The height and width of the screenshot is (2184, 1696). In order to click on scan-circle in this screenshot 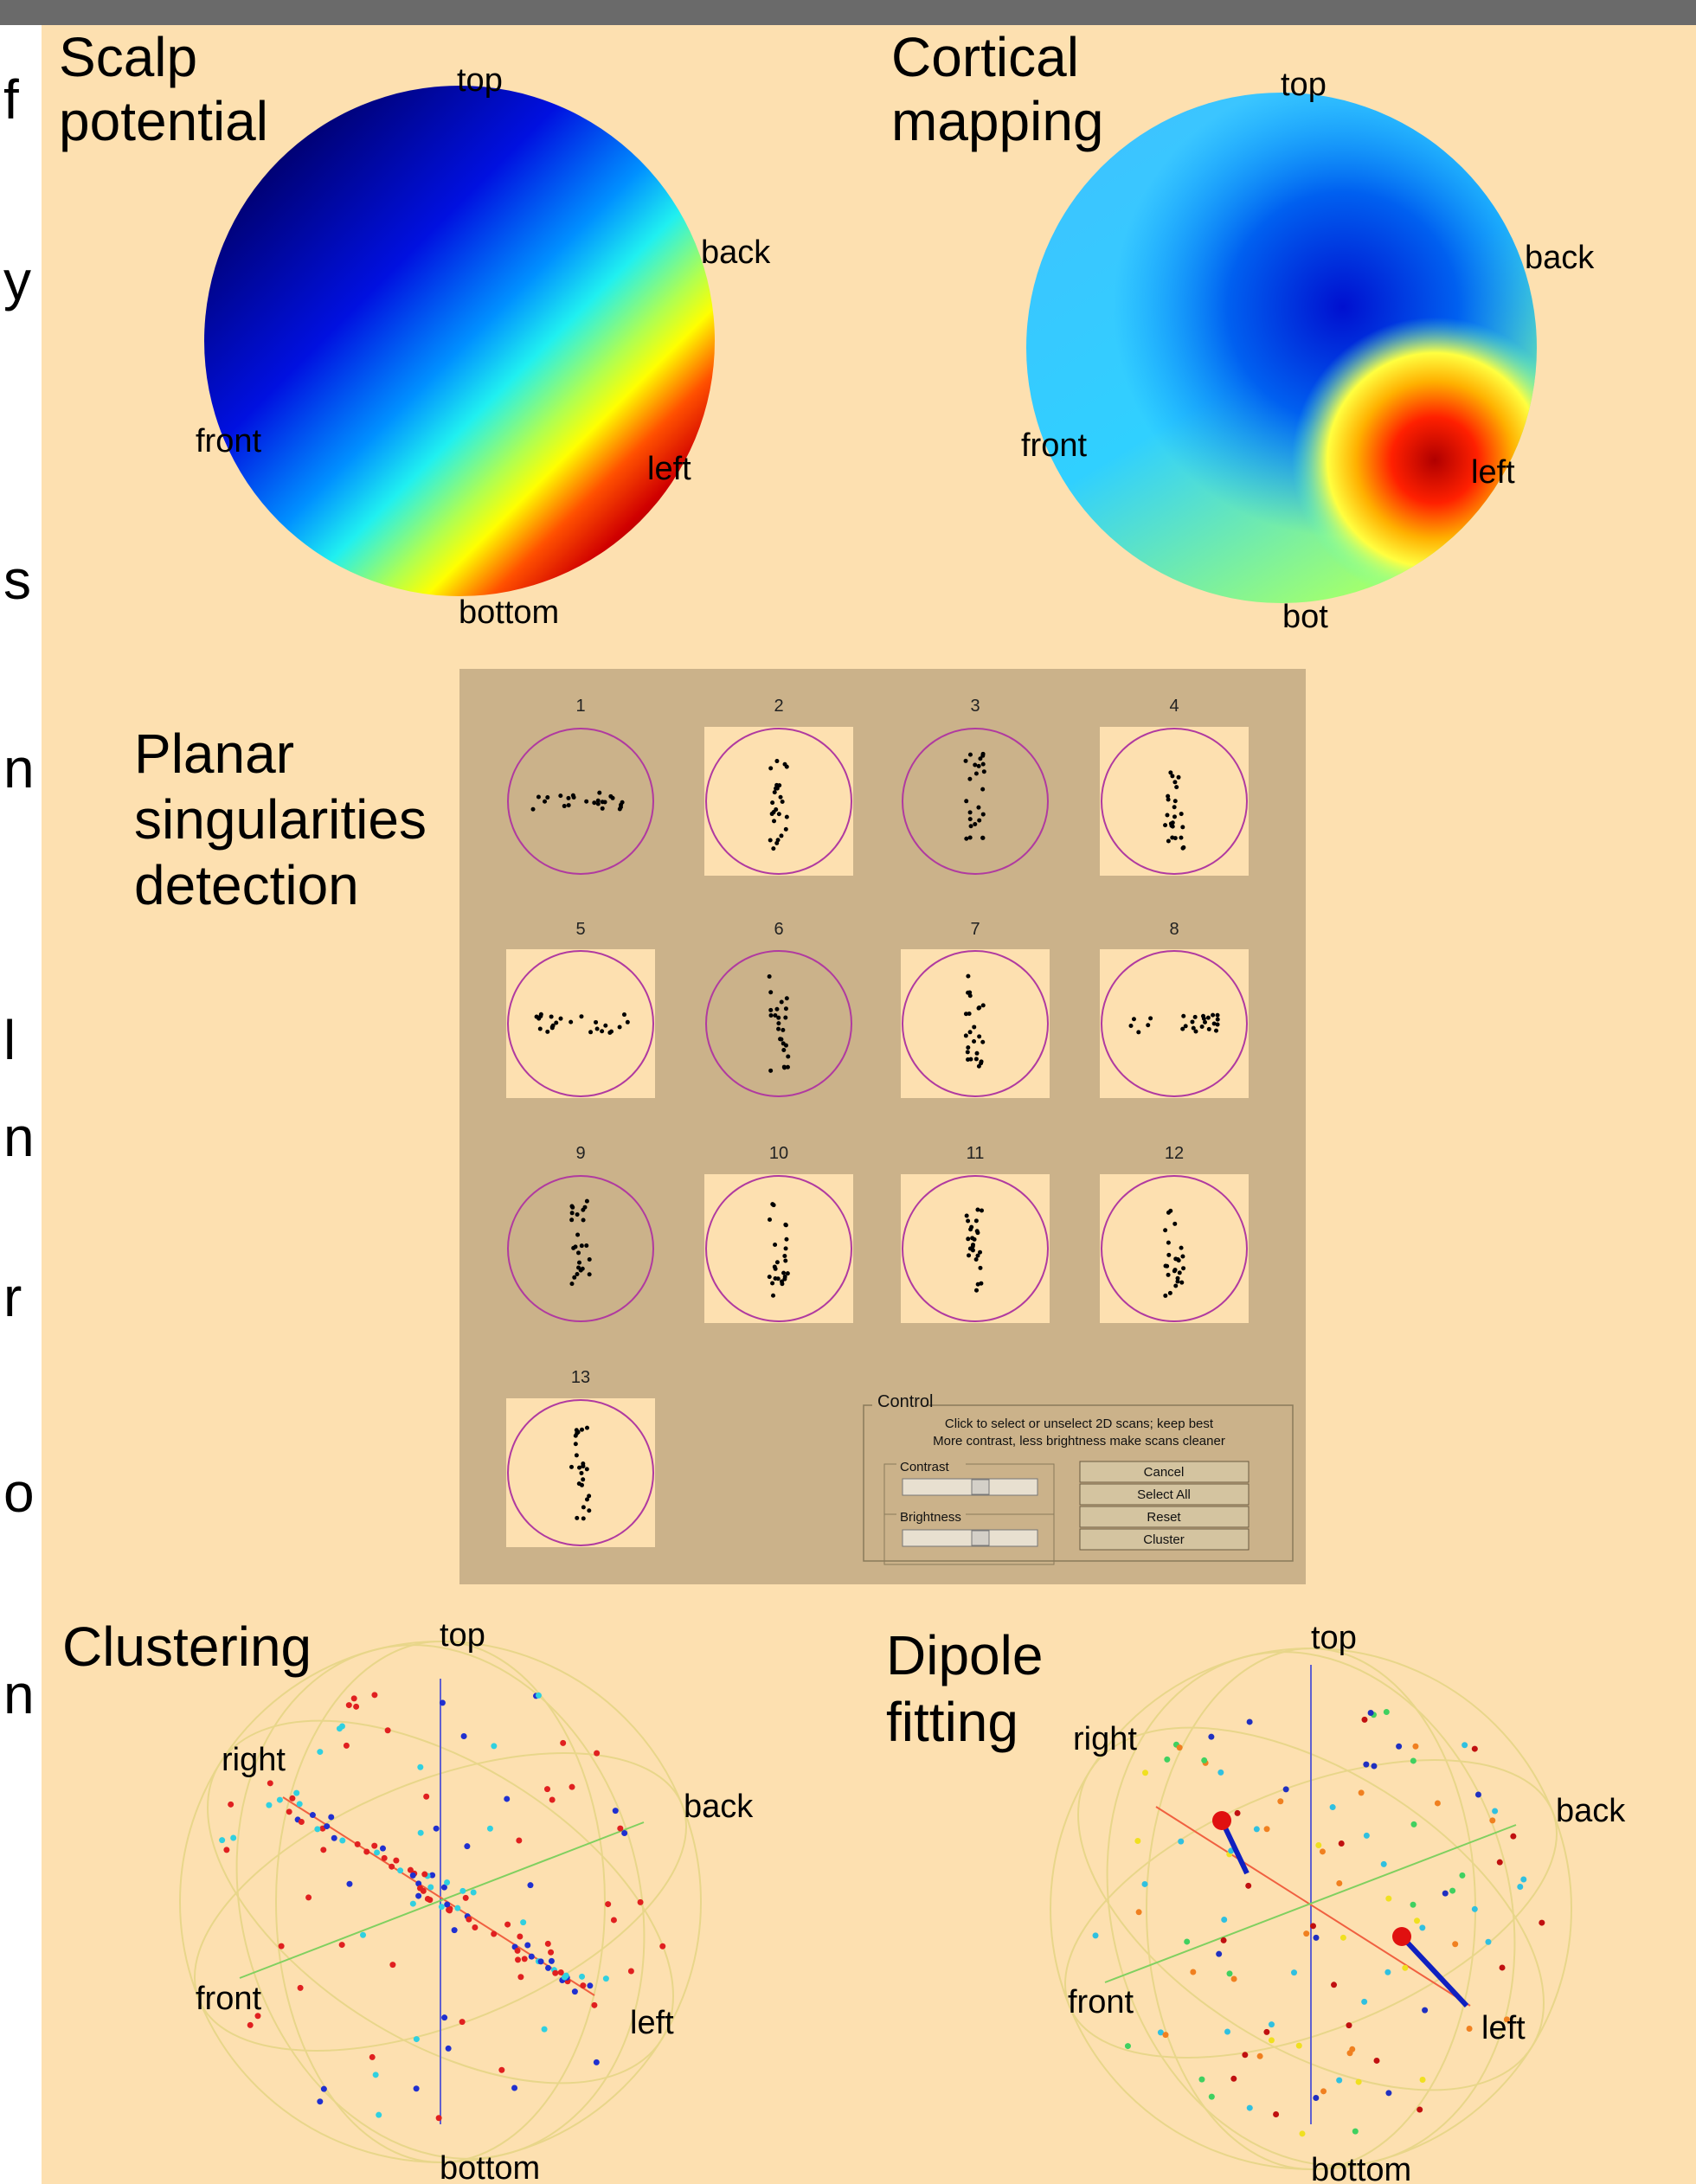, I will do `click(779, 1023)`.